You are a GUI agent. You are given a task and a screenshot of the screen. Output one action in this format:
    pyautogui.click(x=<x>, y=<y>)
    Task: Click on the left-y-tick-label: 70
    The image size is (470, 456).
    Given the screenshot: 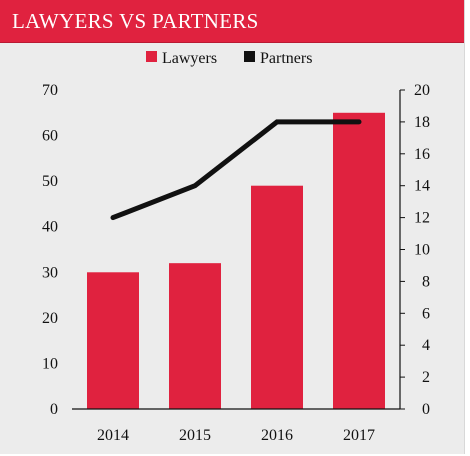 What is the action you would take?
    pyautogui.click(x=50, y=90)
    